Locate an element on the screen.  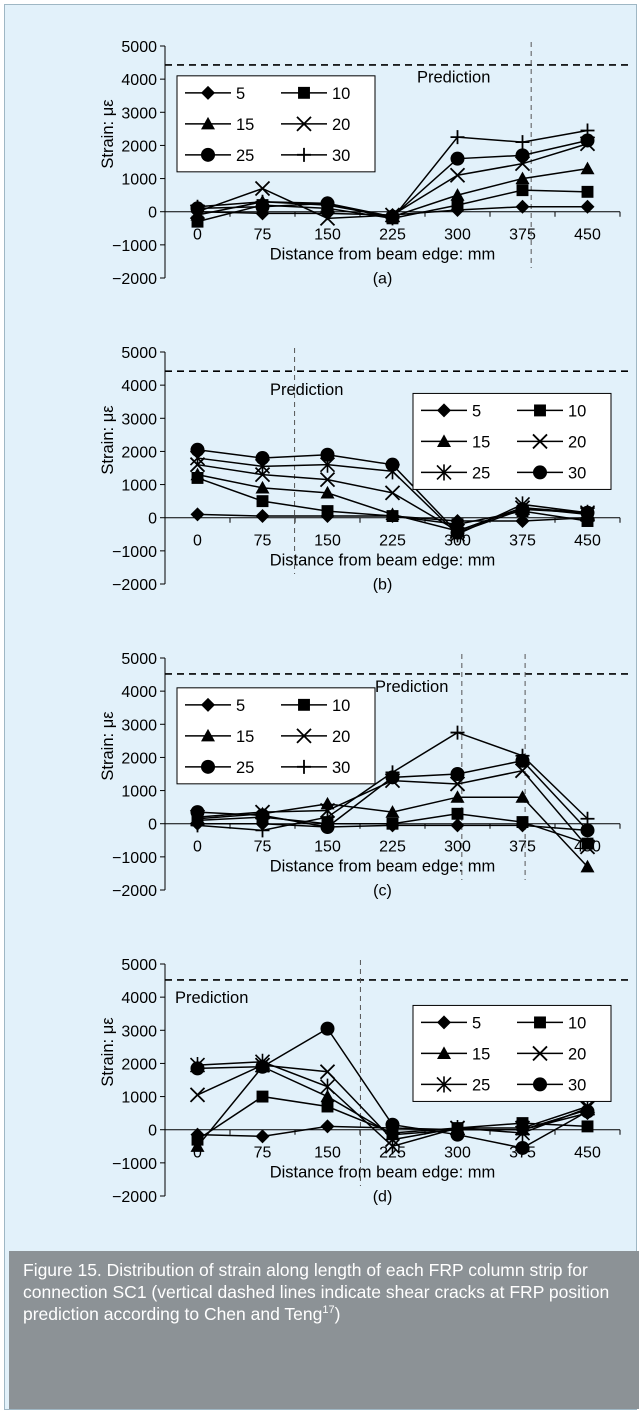
x-tick-label: 375 is located at coordinates (522, 235).